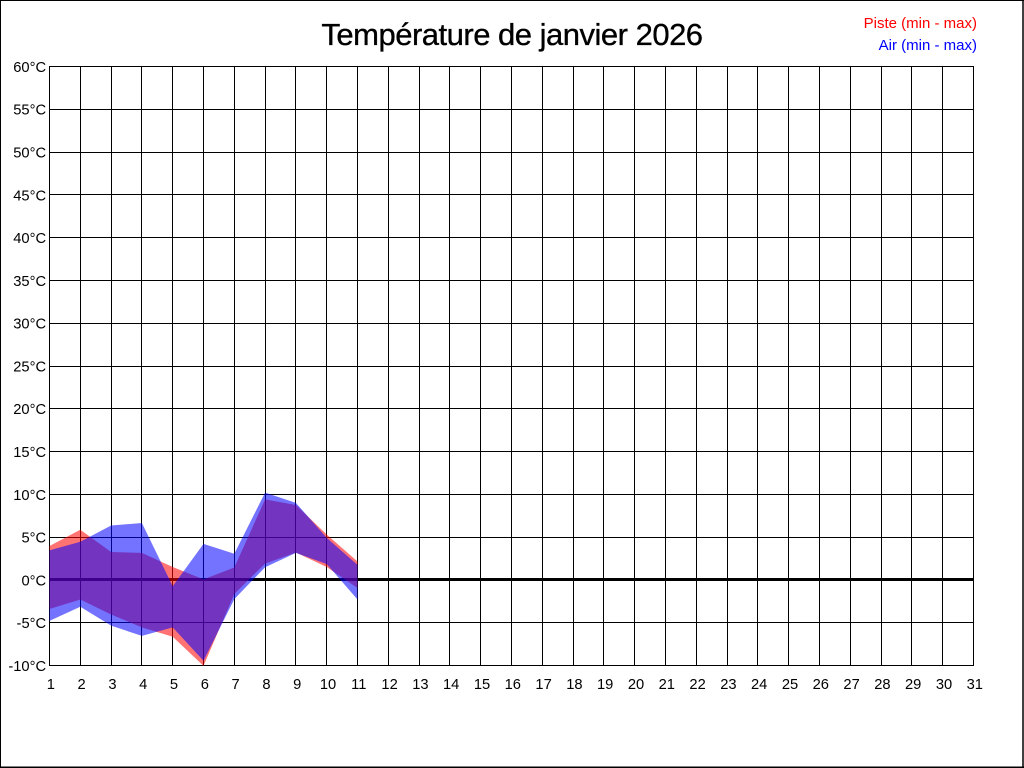 The image size is (1024, 768). I want to click on svg-text: 17, so click(543, 685).